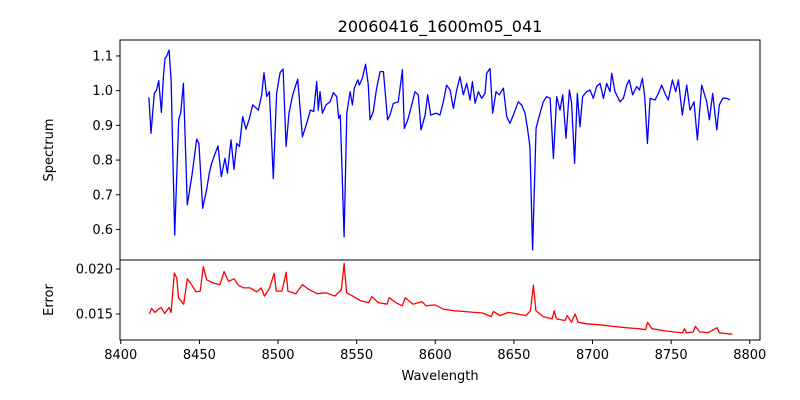 The width and height of the screenshot is (800, 400). Describe the element at coordinates (49, 150) in the screenshot. I see `spectrum-y-axis-label: Spectrum` at that location.